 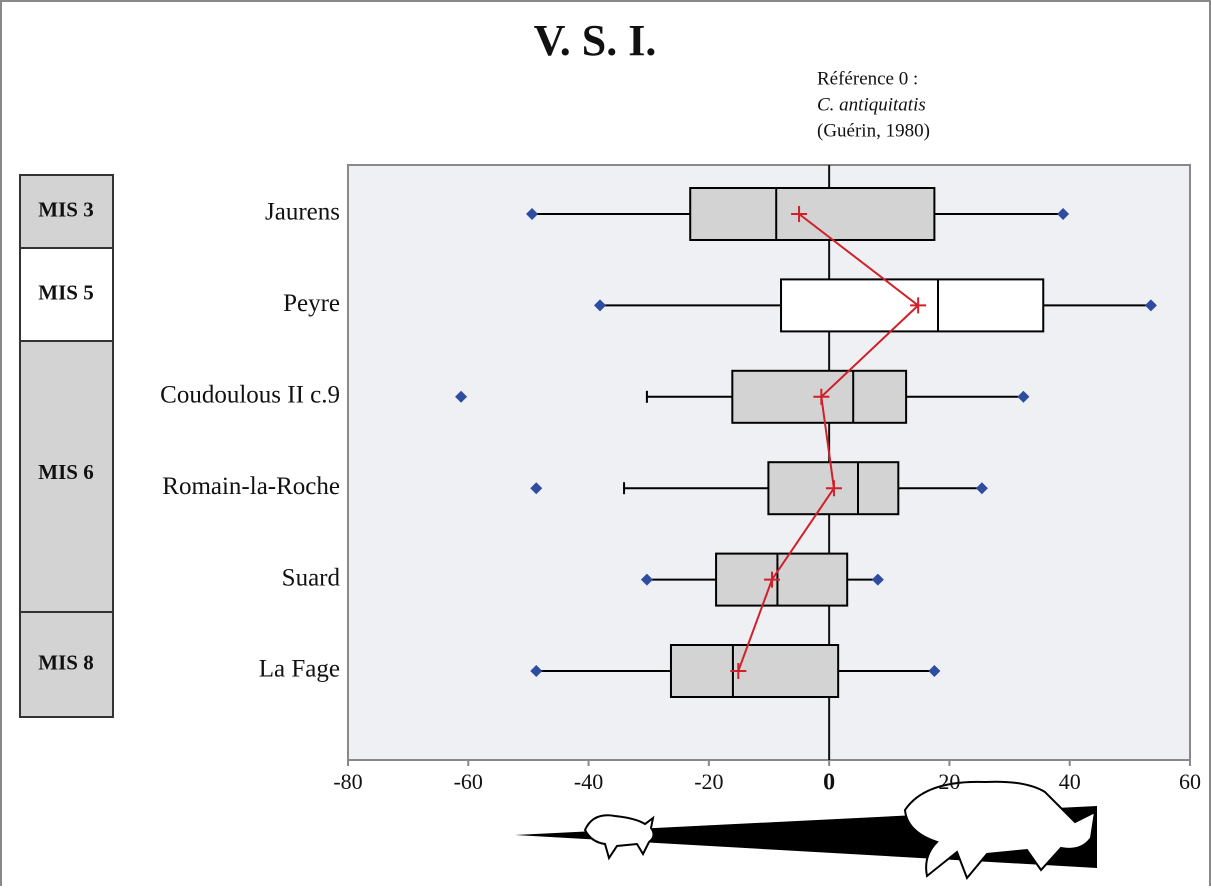 What do you see at coordinates (595, 40) in the screenshot?
I see `chart-title: V. S. I.` at bounding box center [595, 40].